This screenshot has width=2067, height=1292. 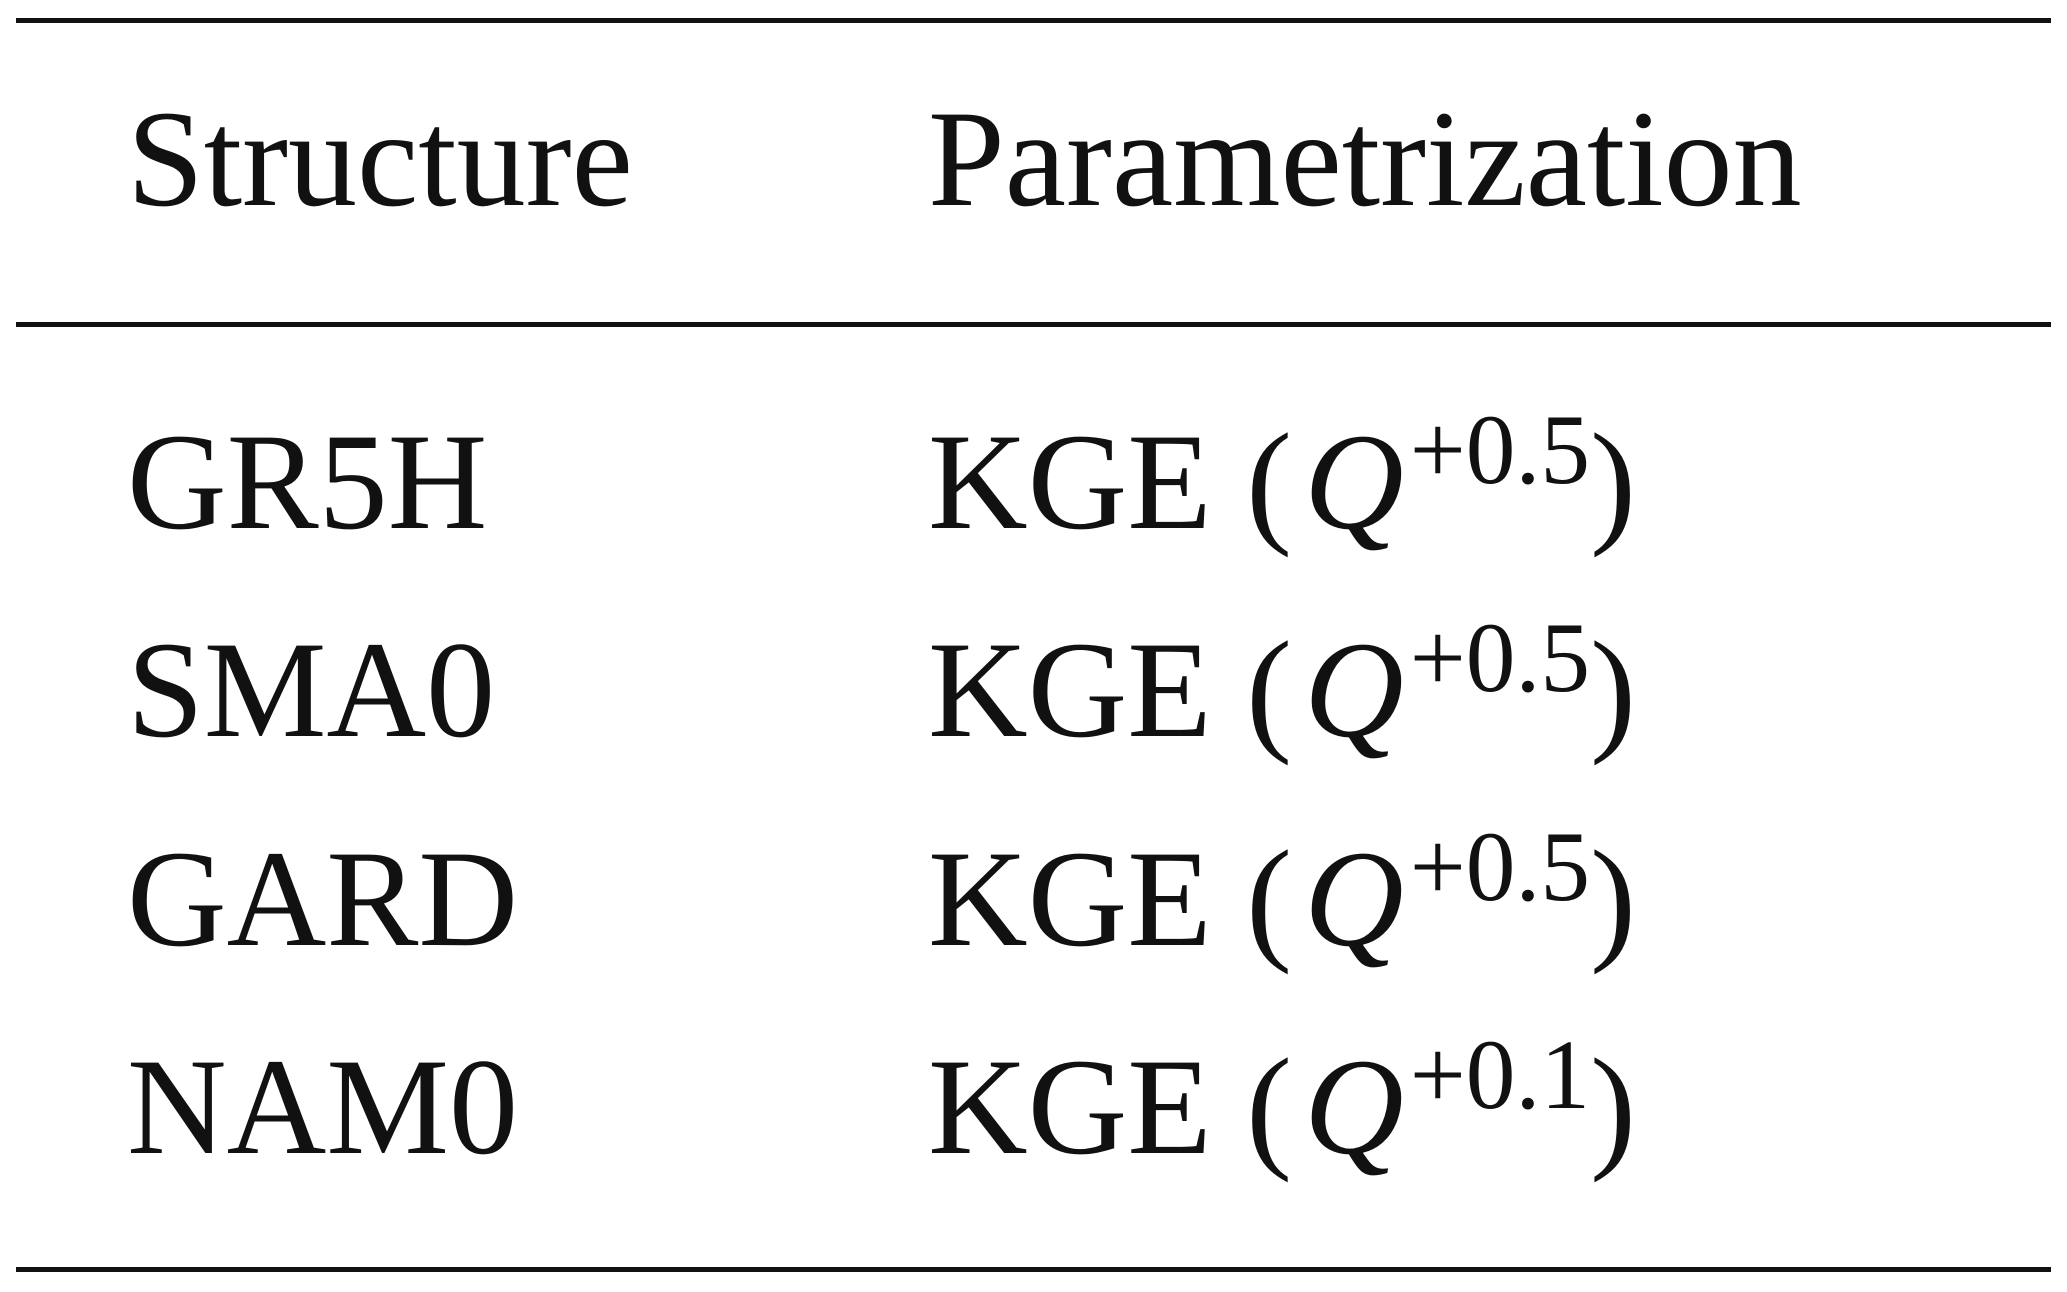 I want to click on column-header-parametrization: Parametrization, so click(x=1365, y=158).